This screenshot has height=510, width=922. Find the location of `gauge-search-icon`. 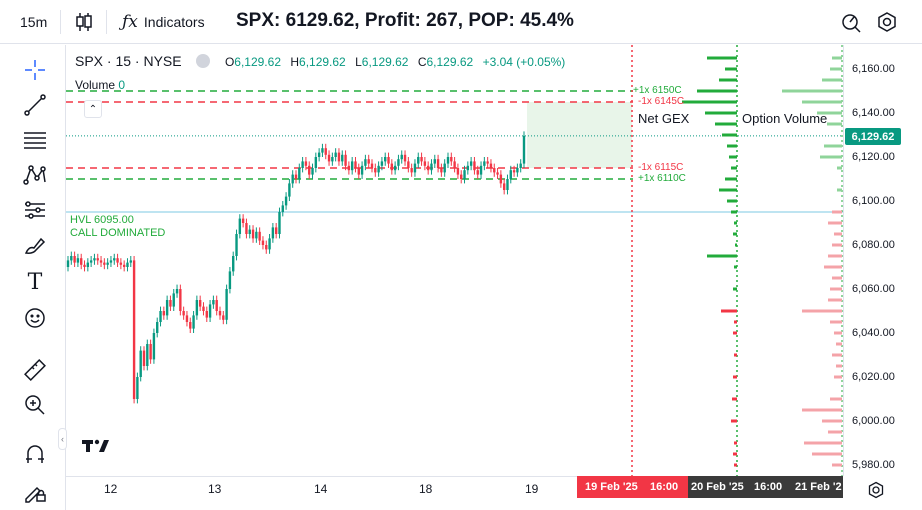

gauge-search-icon is located at coordinates (851, 23).